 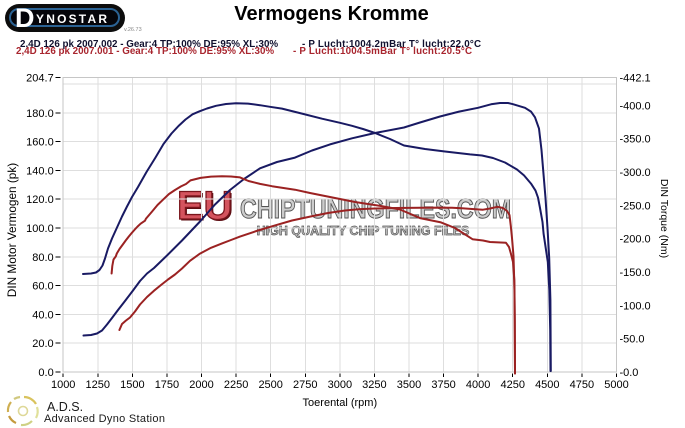 I want to click on svg-text: 1500, so click(x=132, y=385).